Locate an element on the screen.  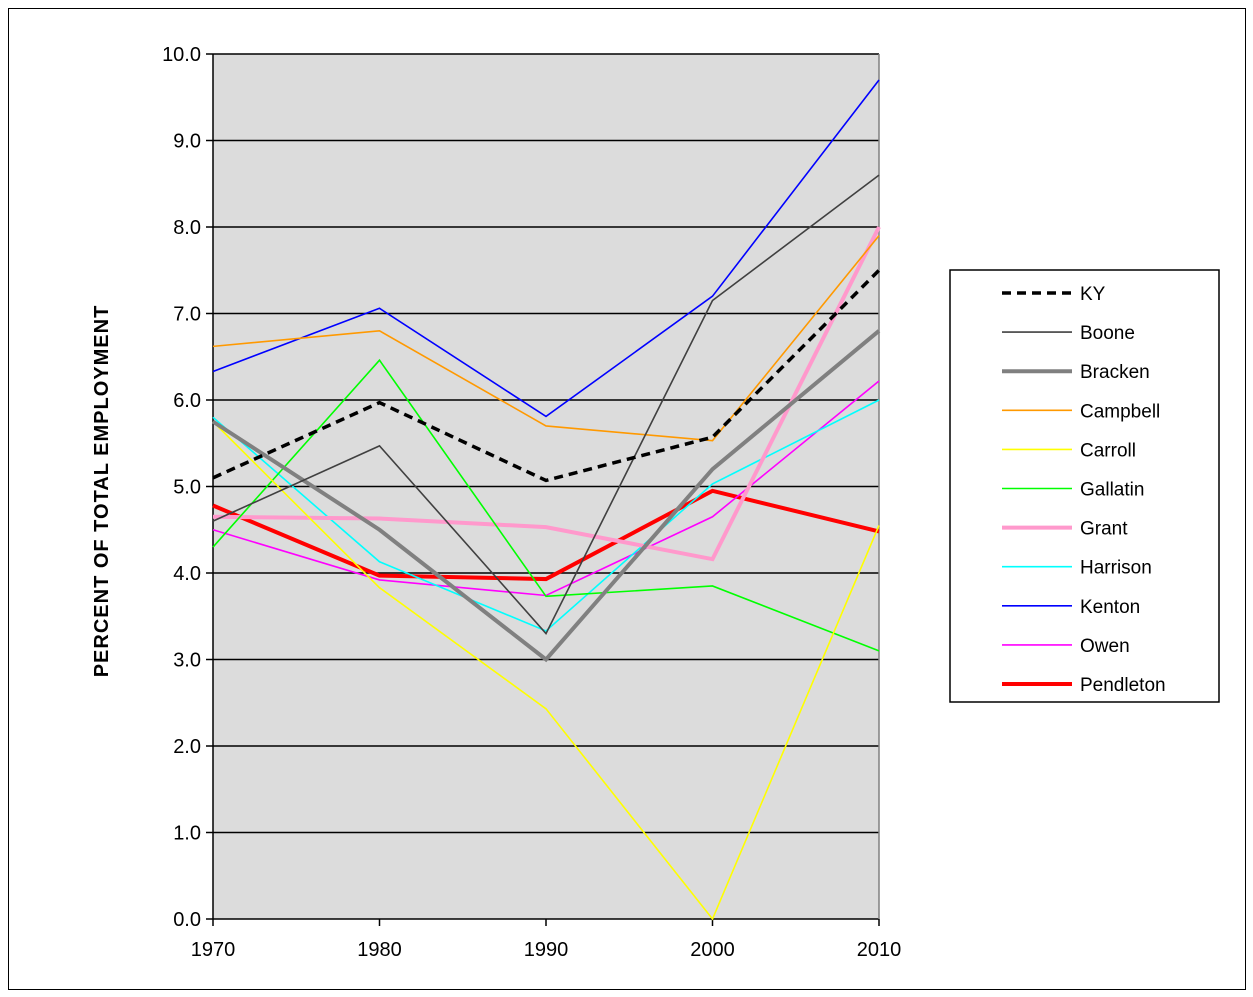
legend-label: Kenton is located at coordinates (1110, 607).